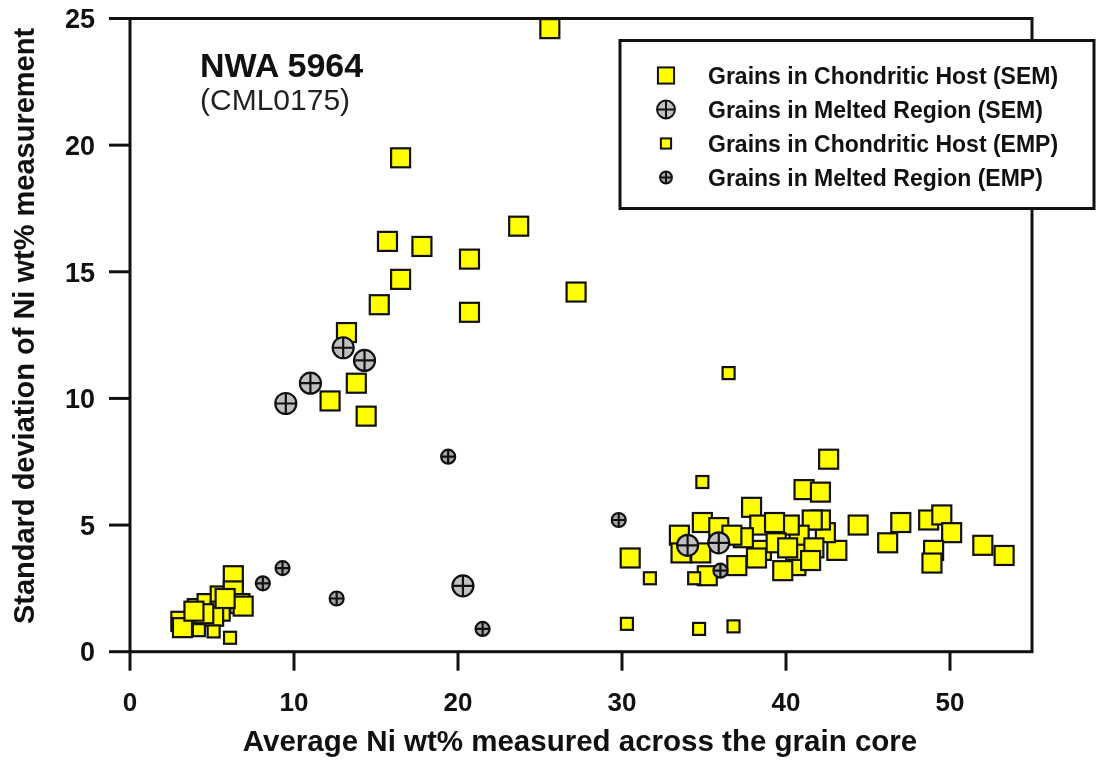  What do you see at coordinates (875, 177) in the screenshot?
I see `legend-label: Grains in Melted Region (EMP)` at bounding box center [875, 177].